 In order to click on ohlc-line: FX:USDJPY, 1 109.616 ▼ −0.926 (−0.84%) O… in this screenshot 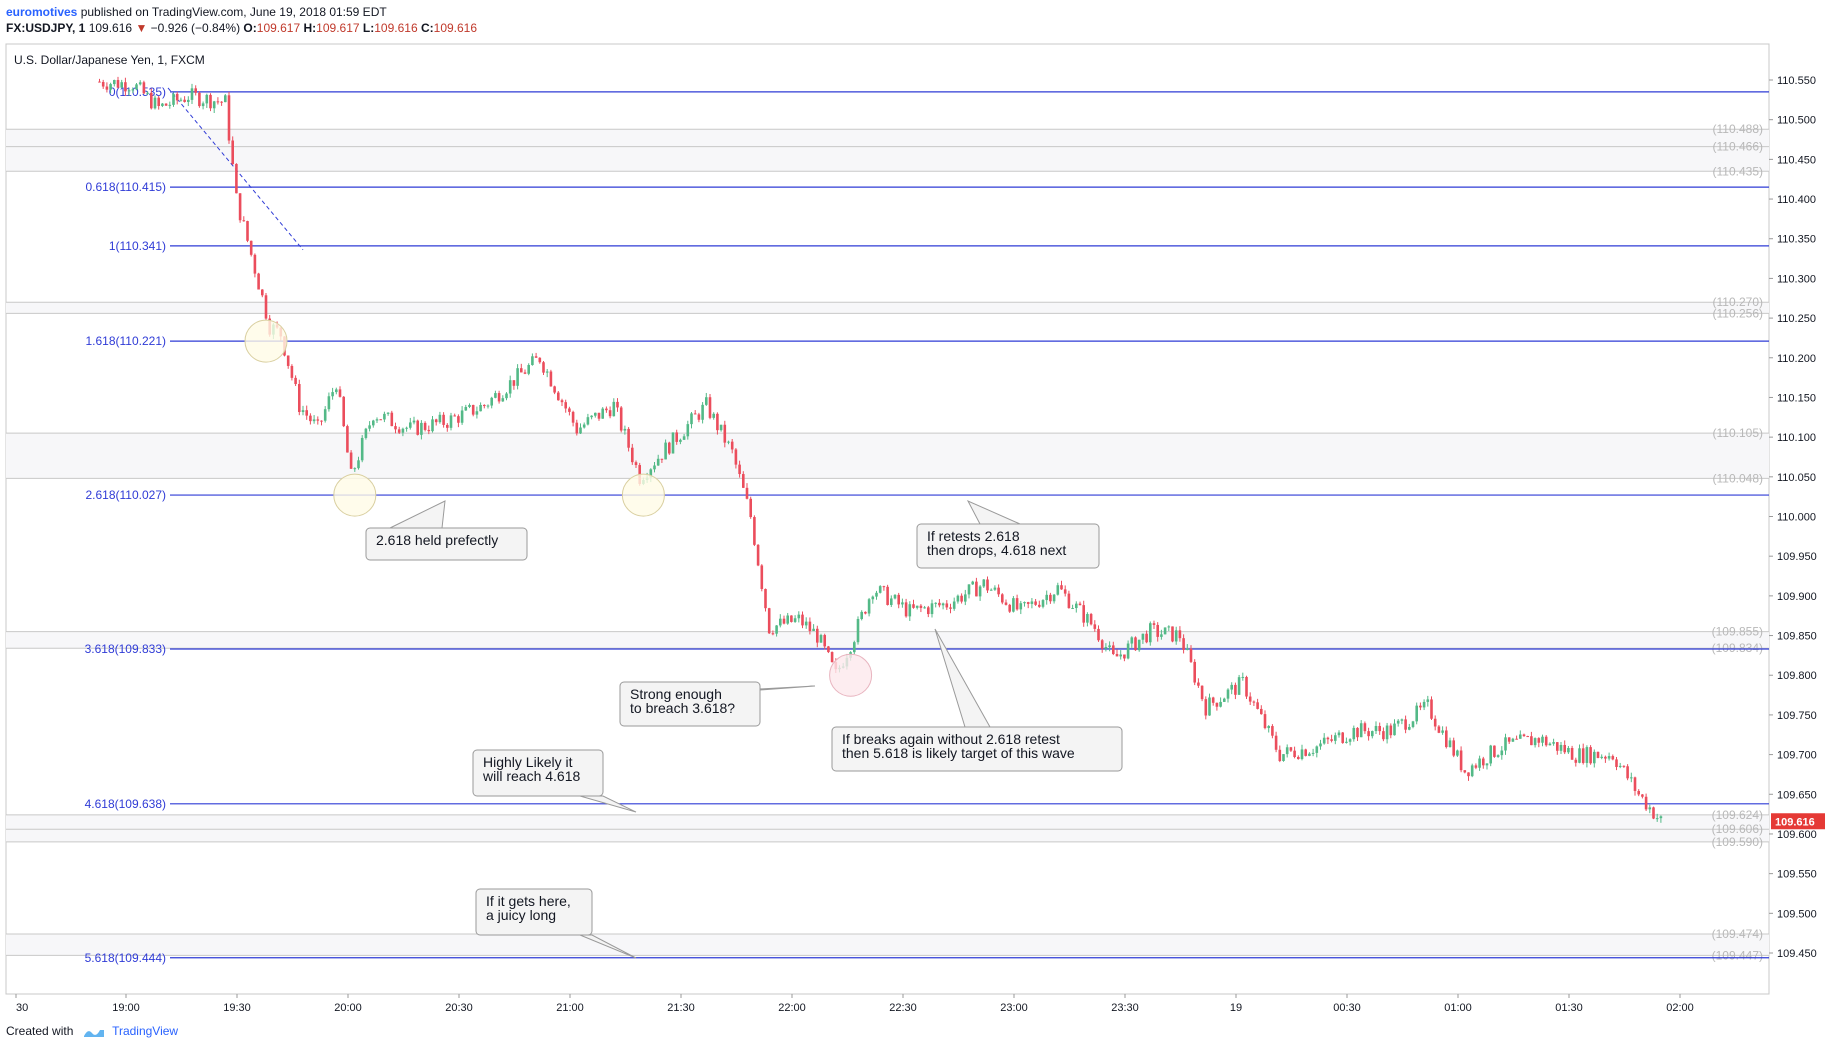, I will do `click(241, 28)`.